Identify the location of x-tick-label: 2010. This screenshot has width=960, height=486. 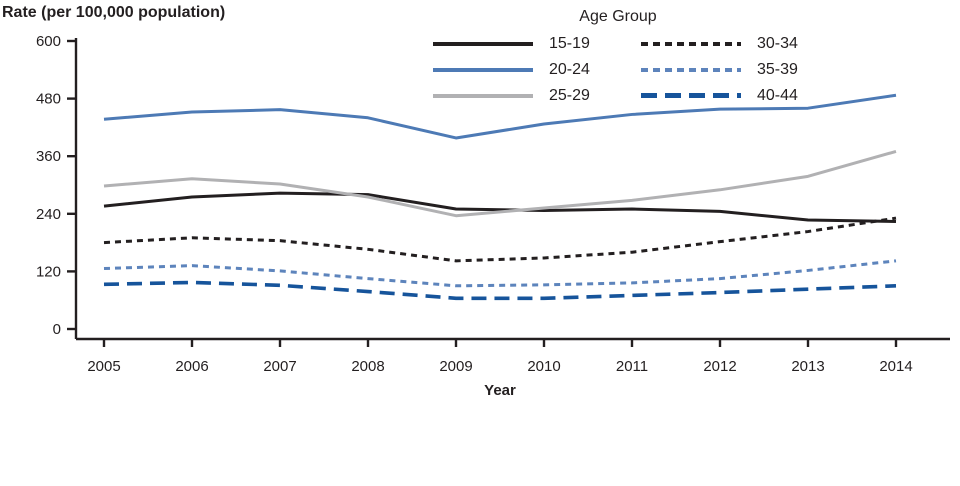
(543, 366).